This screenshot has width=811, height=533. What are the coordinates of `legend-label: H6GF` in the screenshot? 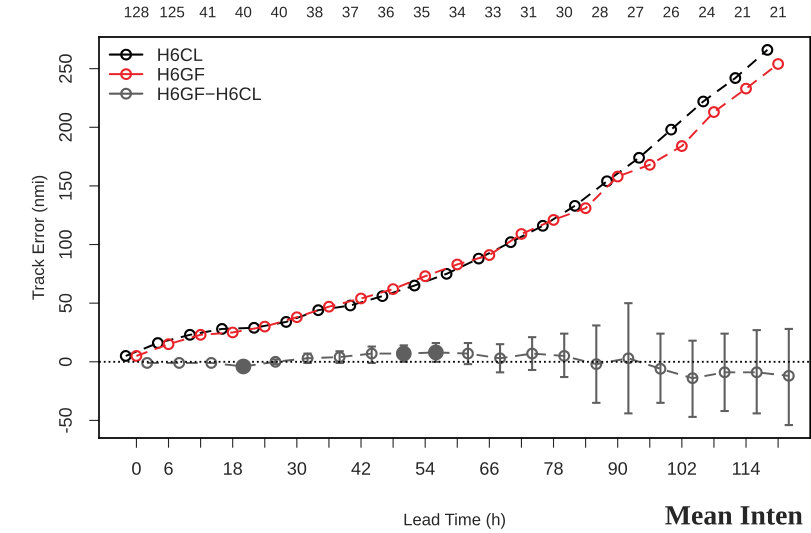 It's located at (181, 74).